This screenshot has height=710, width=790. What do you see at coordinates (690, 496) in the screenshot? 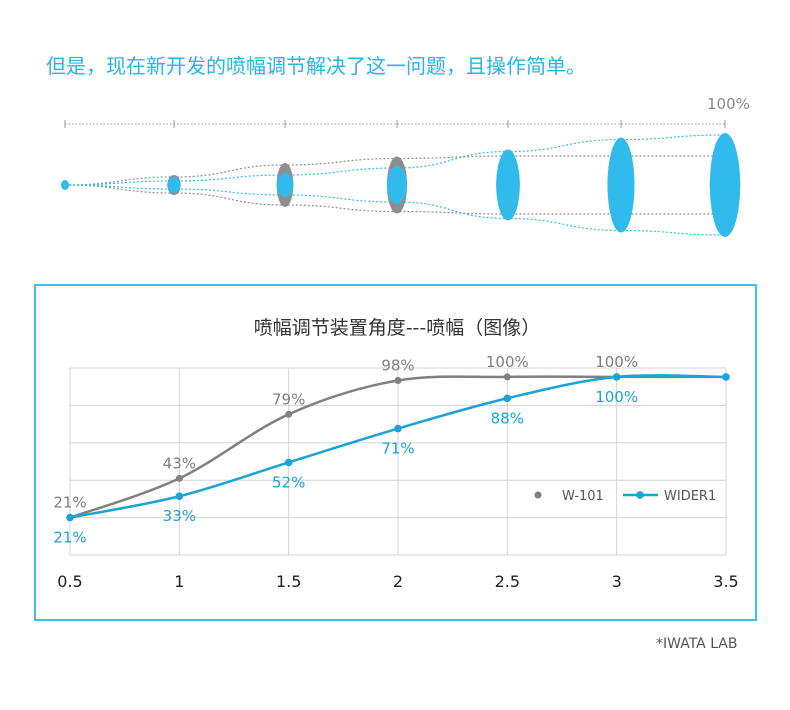
I see `legend-label-wider1: WIDER1` at bounding box center [690, 496].